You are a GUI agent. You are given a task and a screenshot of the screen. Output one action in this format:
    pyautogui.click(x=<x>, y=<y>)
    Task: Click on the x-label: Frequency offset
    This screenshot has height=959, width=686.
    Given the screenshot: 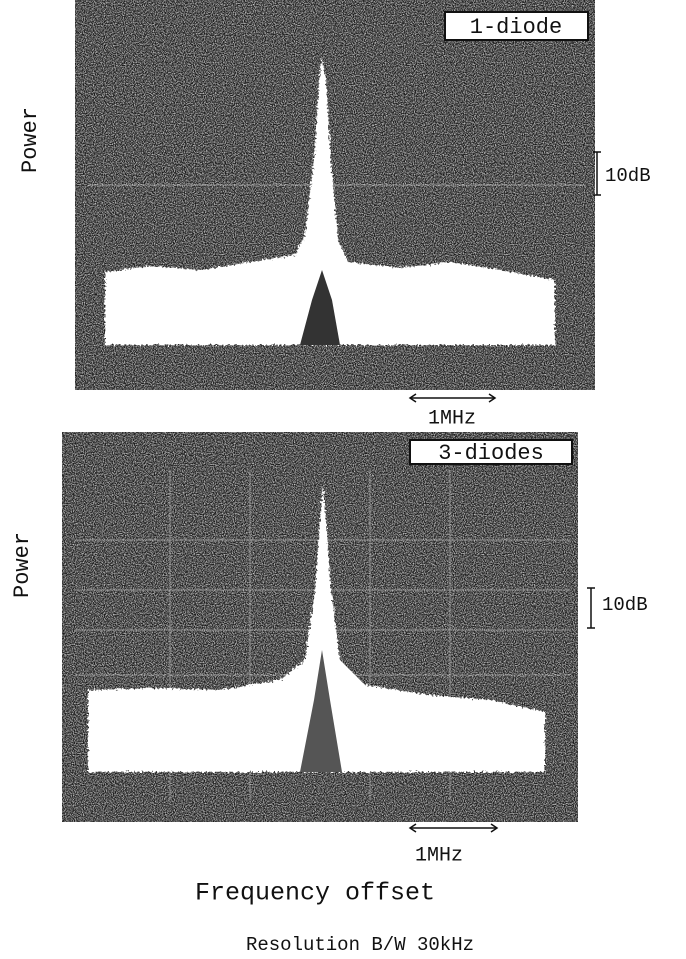 What is the action you would take?
    pyautogui.click(x=315, y=893)
    